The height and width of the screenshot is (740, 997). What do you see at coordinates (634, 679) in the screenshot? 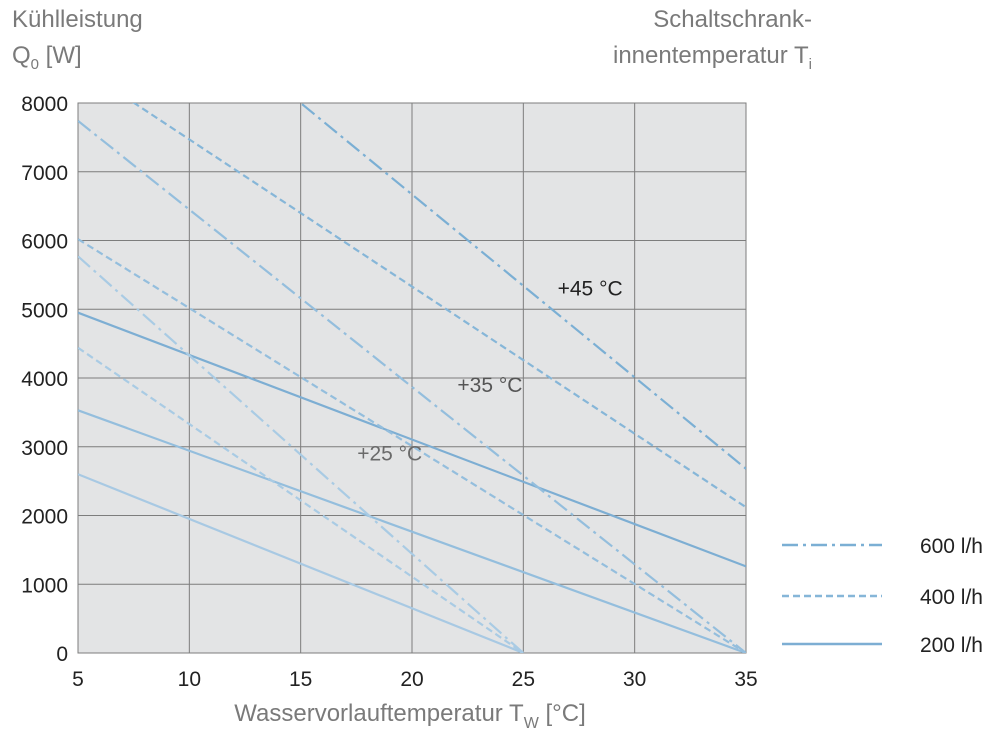
I see `x-tick-label: 30` at bounding box center [634, 679].